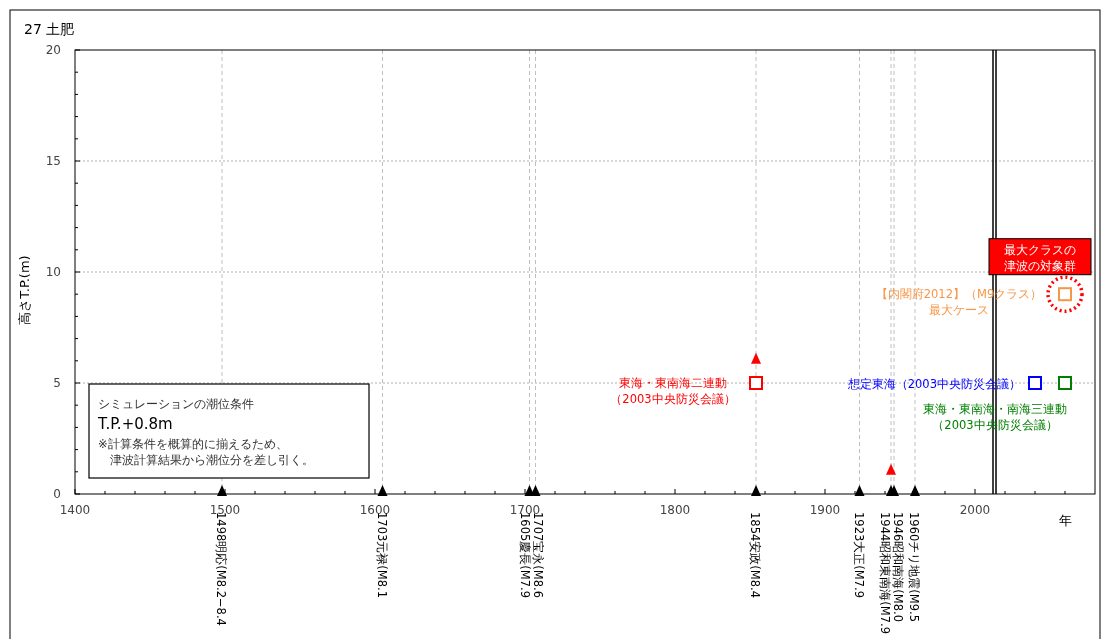 The image size is (1111, 639). What do you see at coordinates (975, 510) in the screenshot?
I see `x-tick-label: 2000` at bounding box center [975, 510].